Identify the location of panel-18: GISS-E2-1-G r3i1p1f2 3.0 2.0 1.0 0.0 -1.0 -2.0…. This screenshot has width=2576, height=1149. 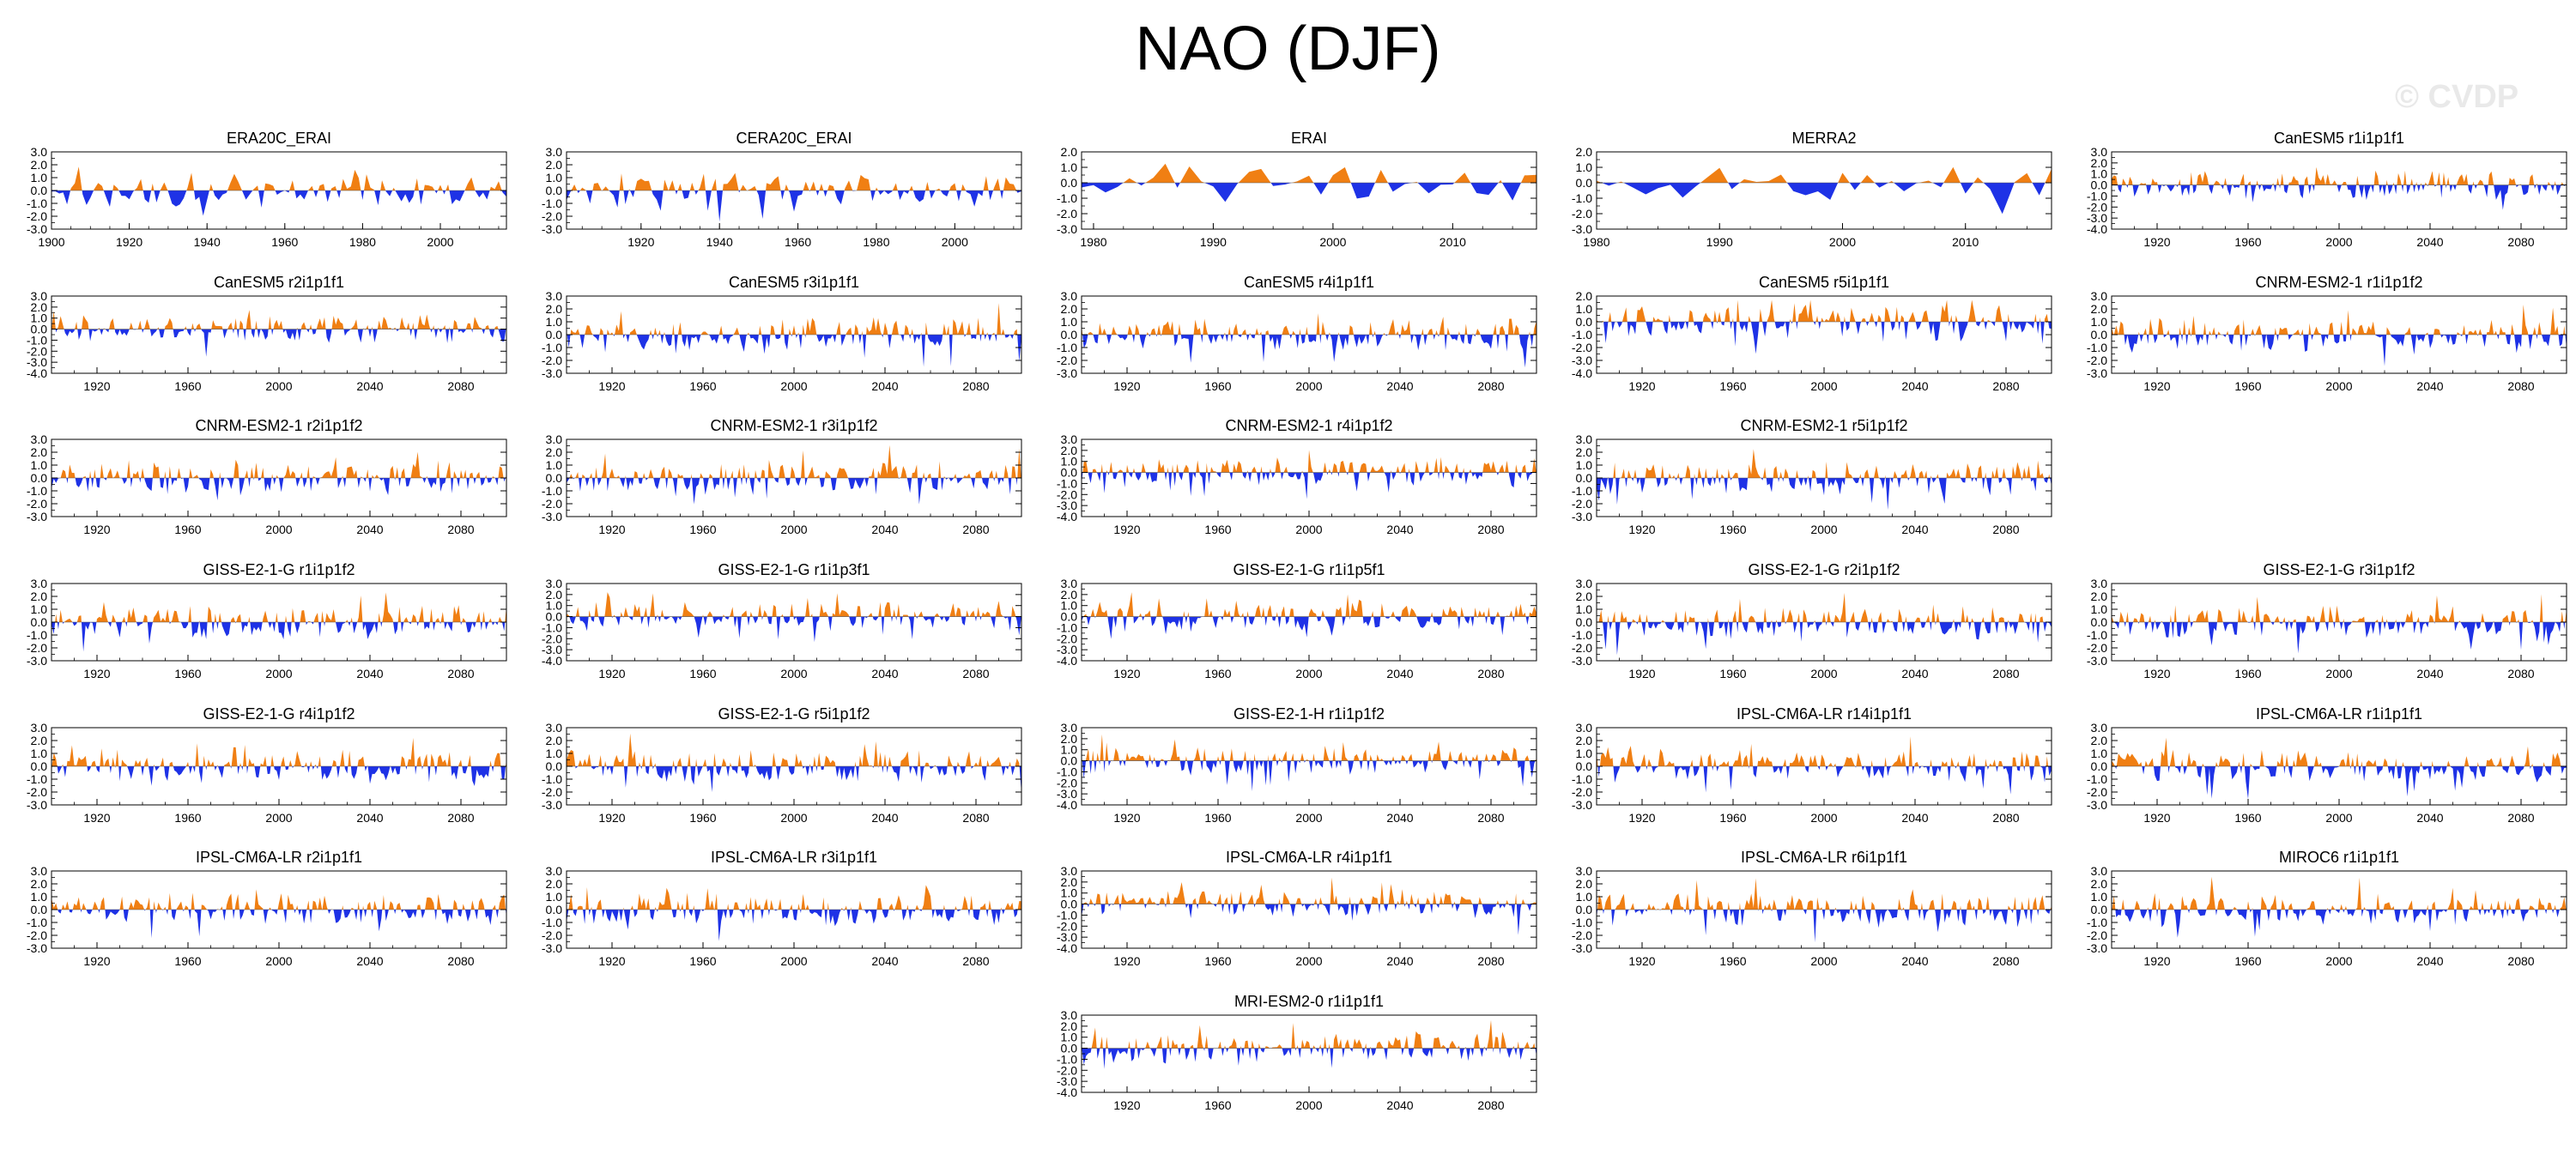
(2327, 621).